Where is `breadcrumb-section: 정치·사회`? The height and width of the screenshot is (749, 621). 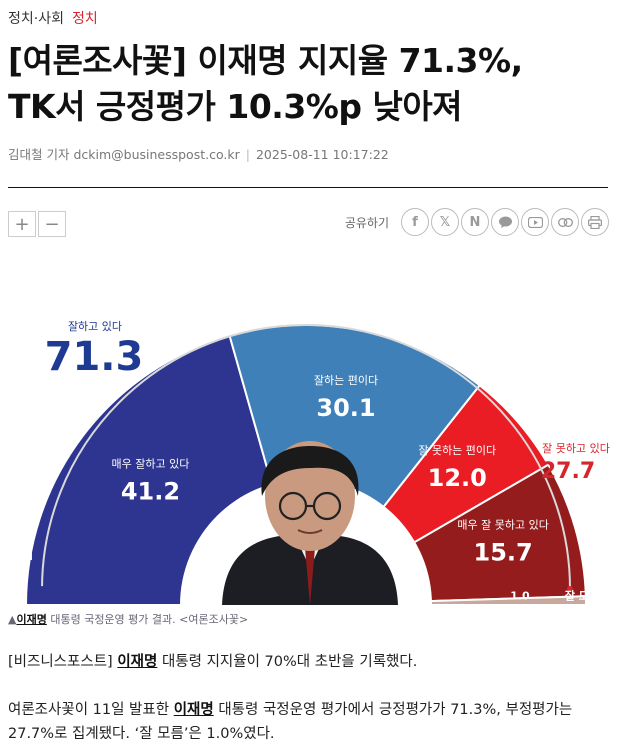
breadcrumb-section: 정치·사회 is located at coordinates (36, 19).